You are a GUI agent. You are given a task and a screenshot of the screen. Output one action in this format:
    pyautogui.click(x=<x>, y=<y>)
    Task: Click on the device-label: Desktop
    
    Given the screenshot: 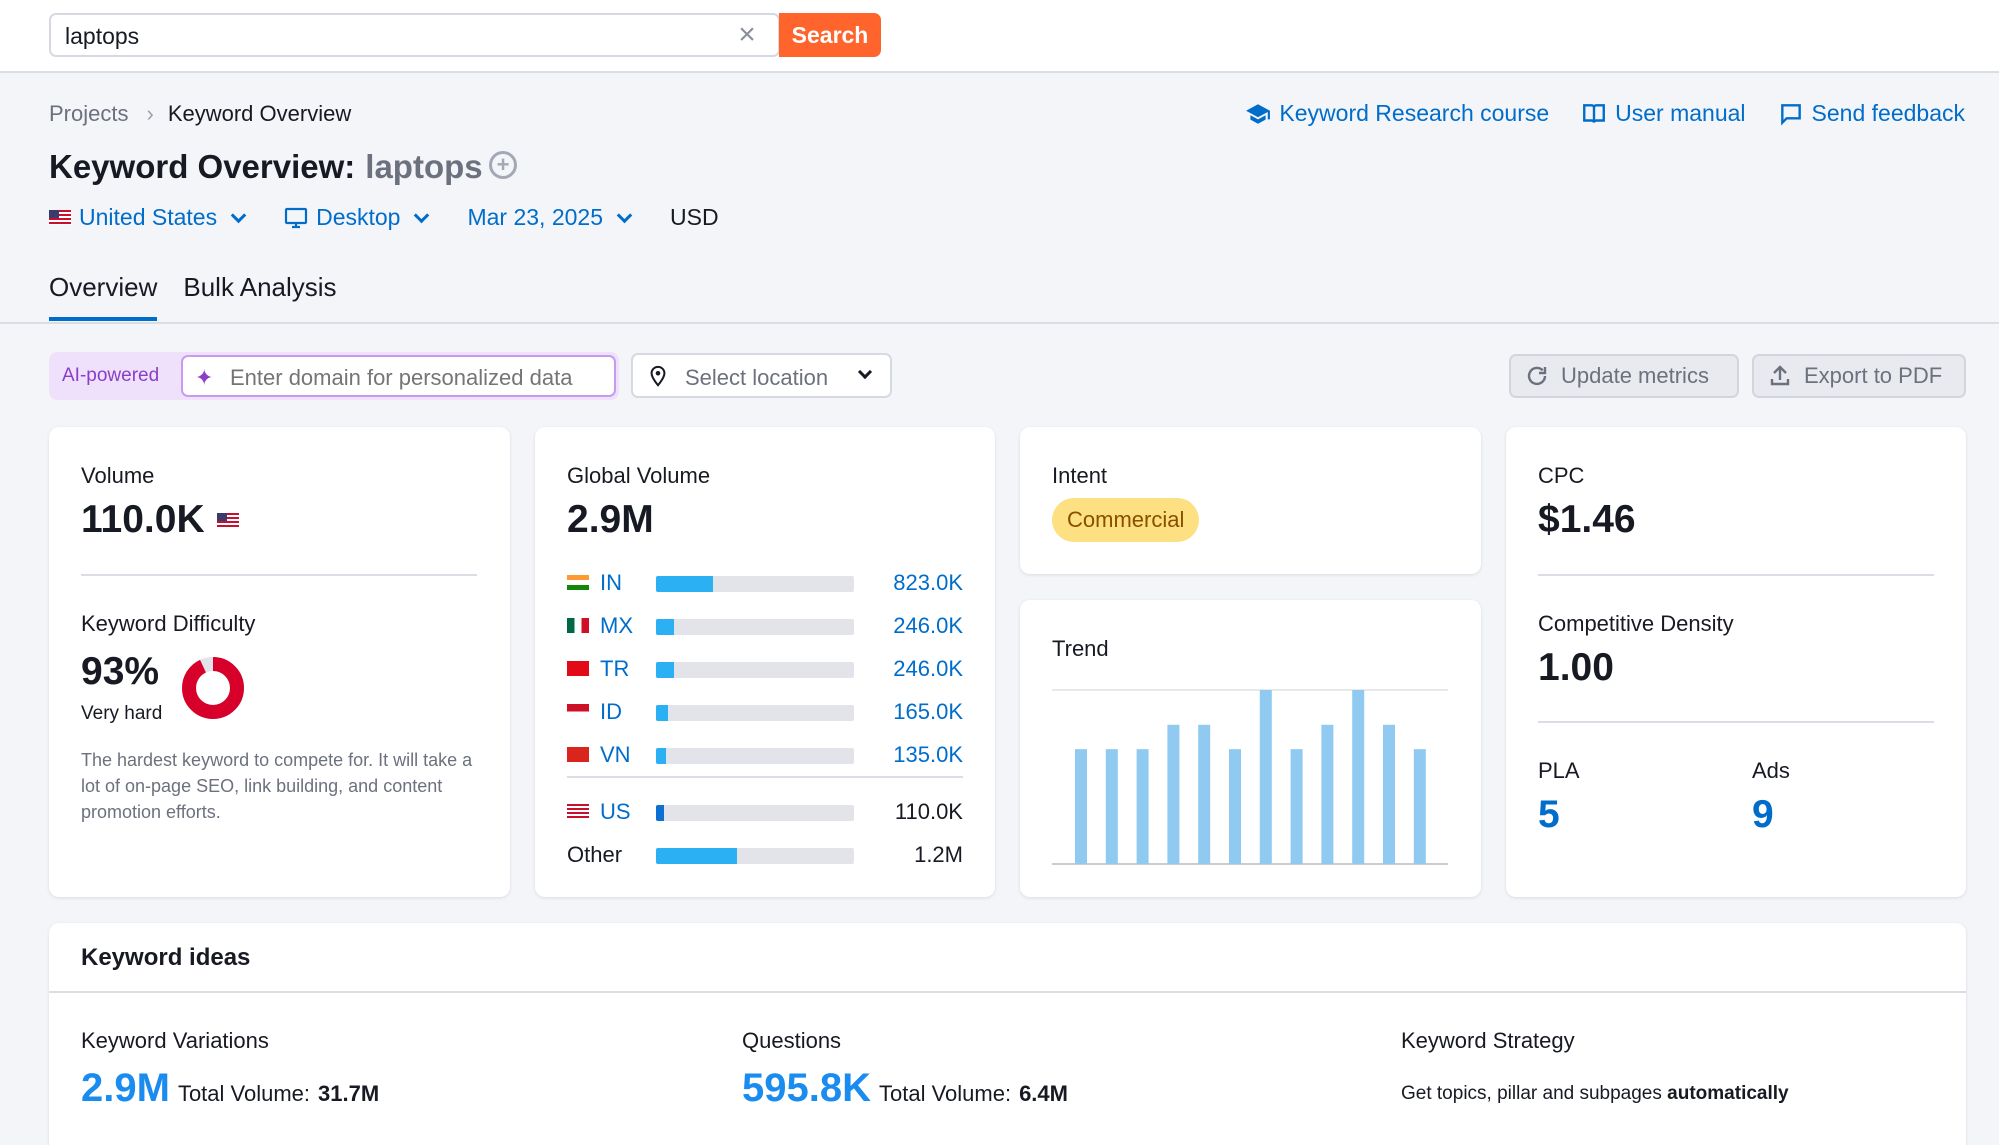 What is the action you would take?
    pyautogui.click(x=358, y=217)
    